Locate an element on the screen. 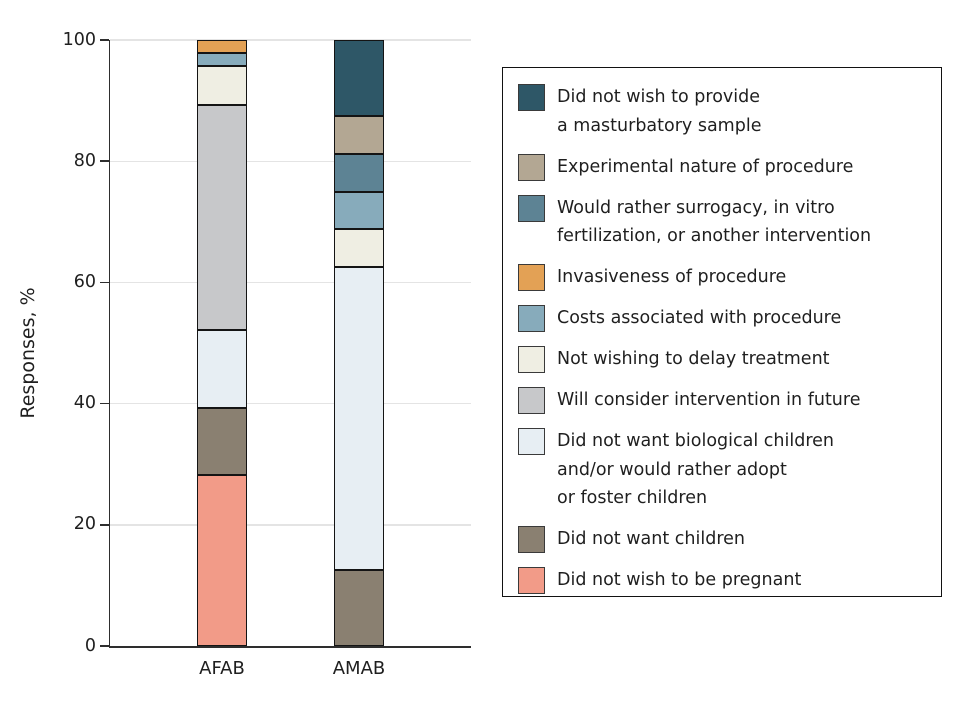  legend-item: Invasiveness of procedure is located at coordinates (725, 277).